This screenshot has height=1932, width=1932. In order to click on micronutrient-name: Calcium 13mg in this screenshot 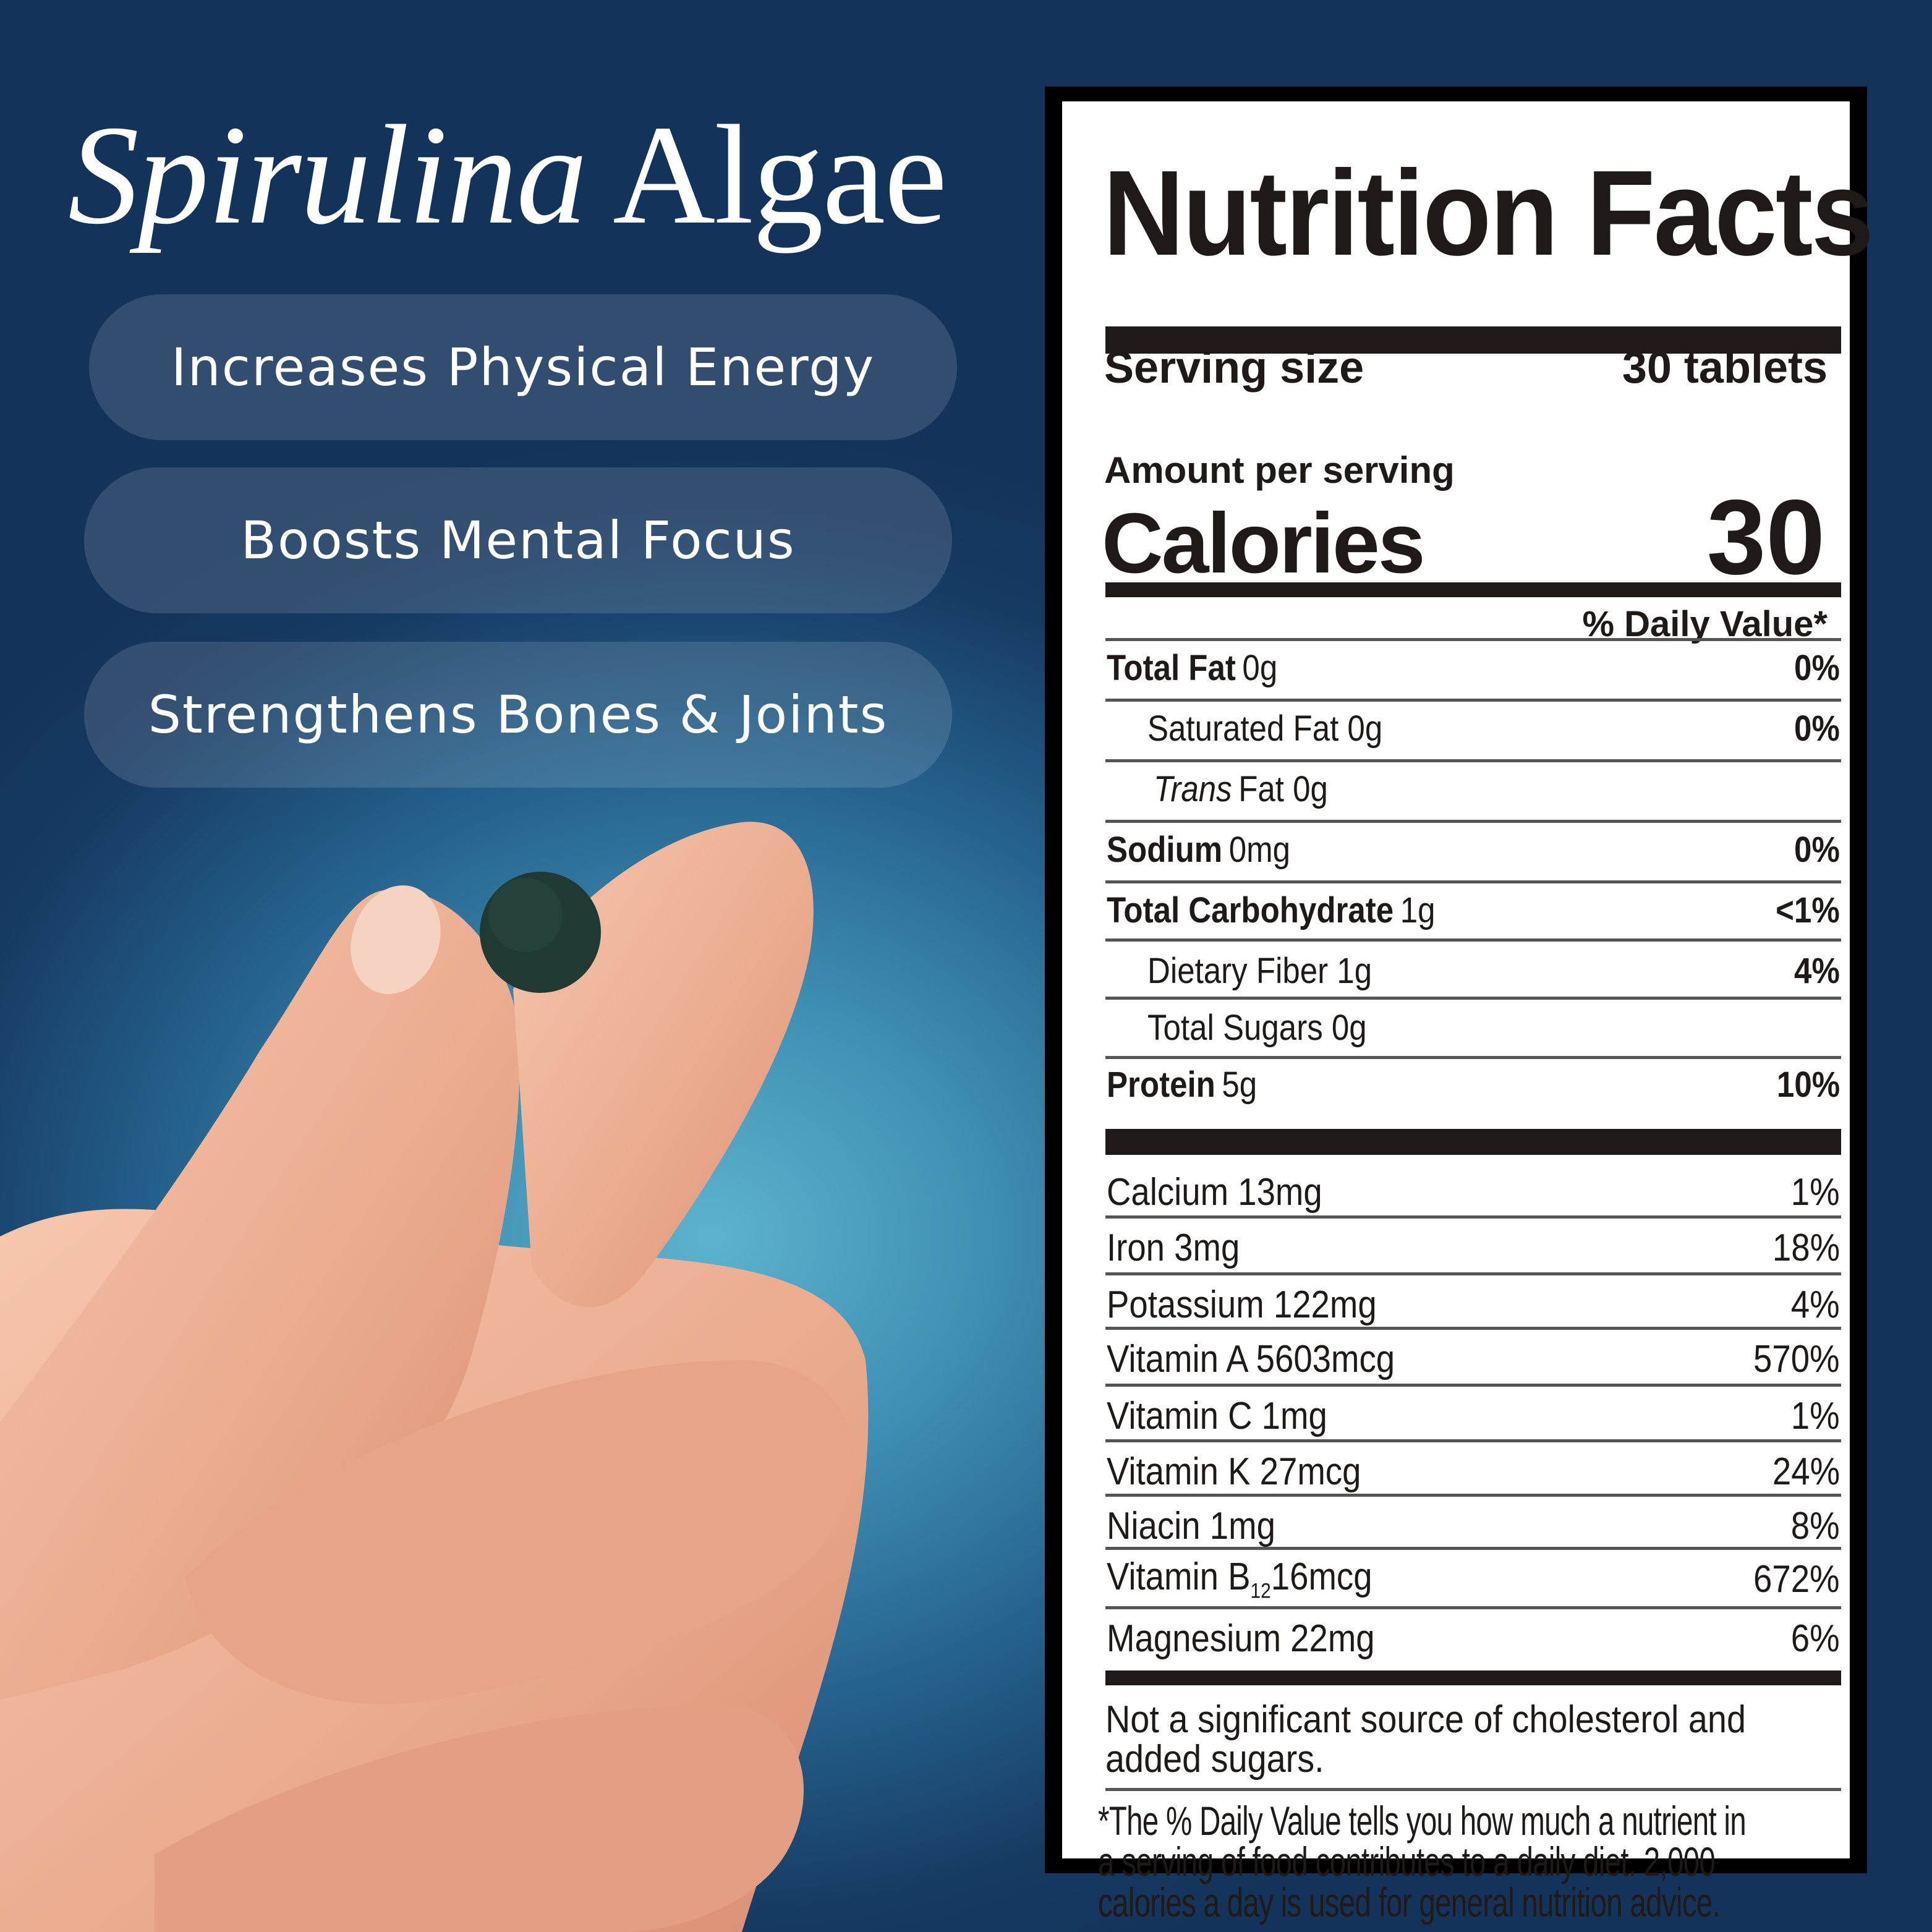, I will do `click(1214, 1192)`.